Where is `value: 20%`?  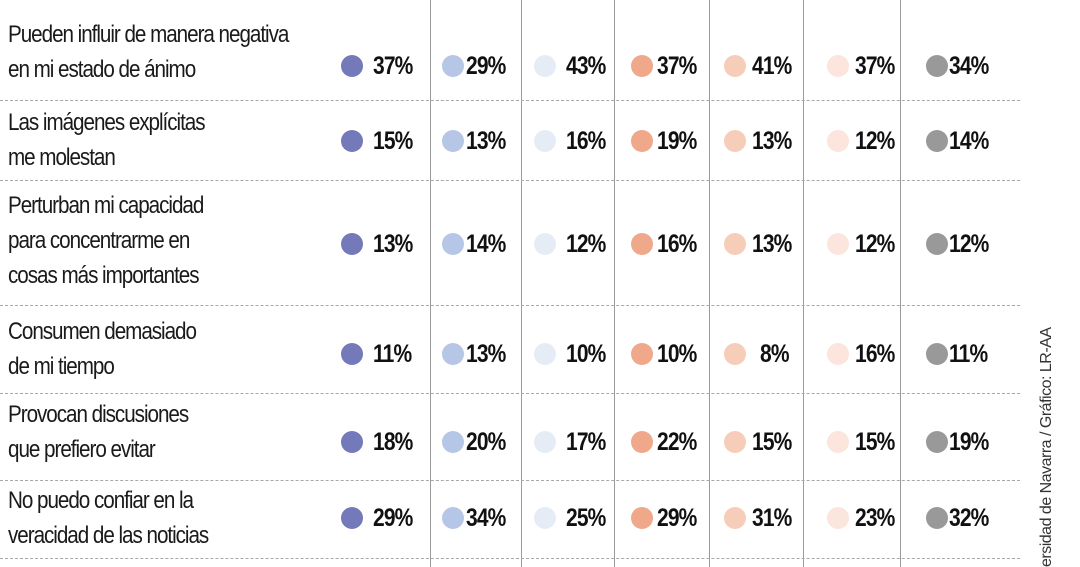
value: 20% is located at coordinates (486, 441).